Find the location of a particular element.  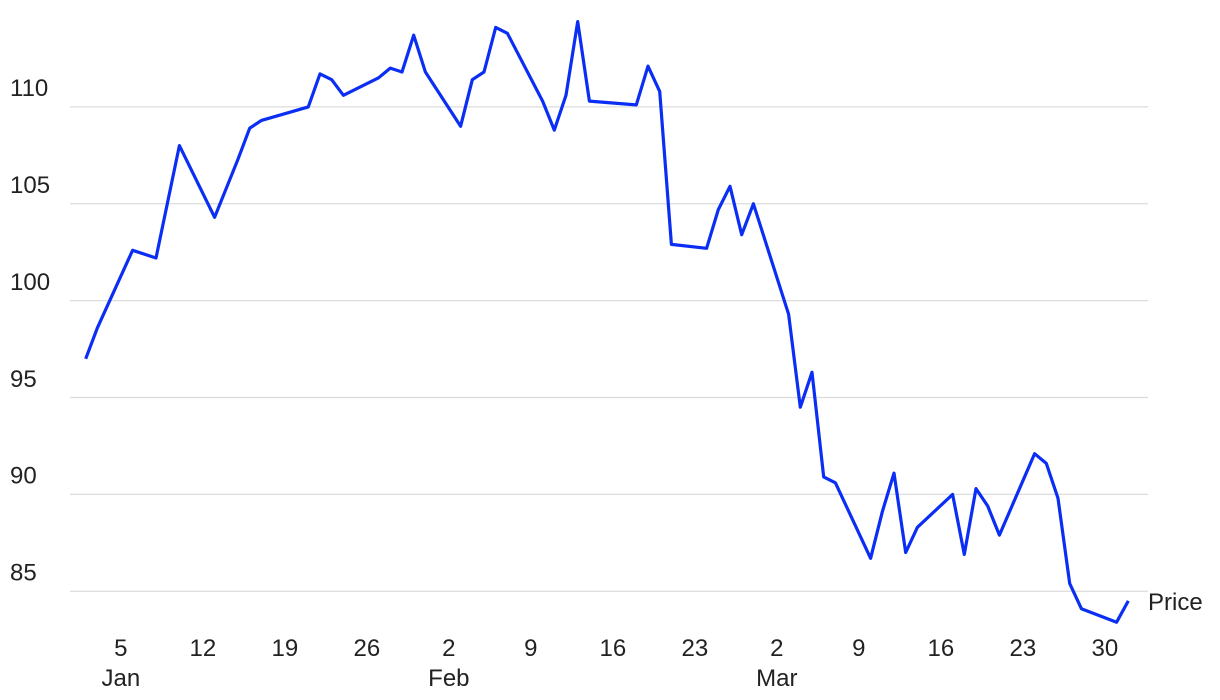

series-label: Price is located at coordinates (1175, 602).